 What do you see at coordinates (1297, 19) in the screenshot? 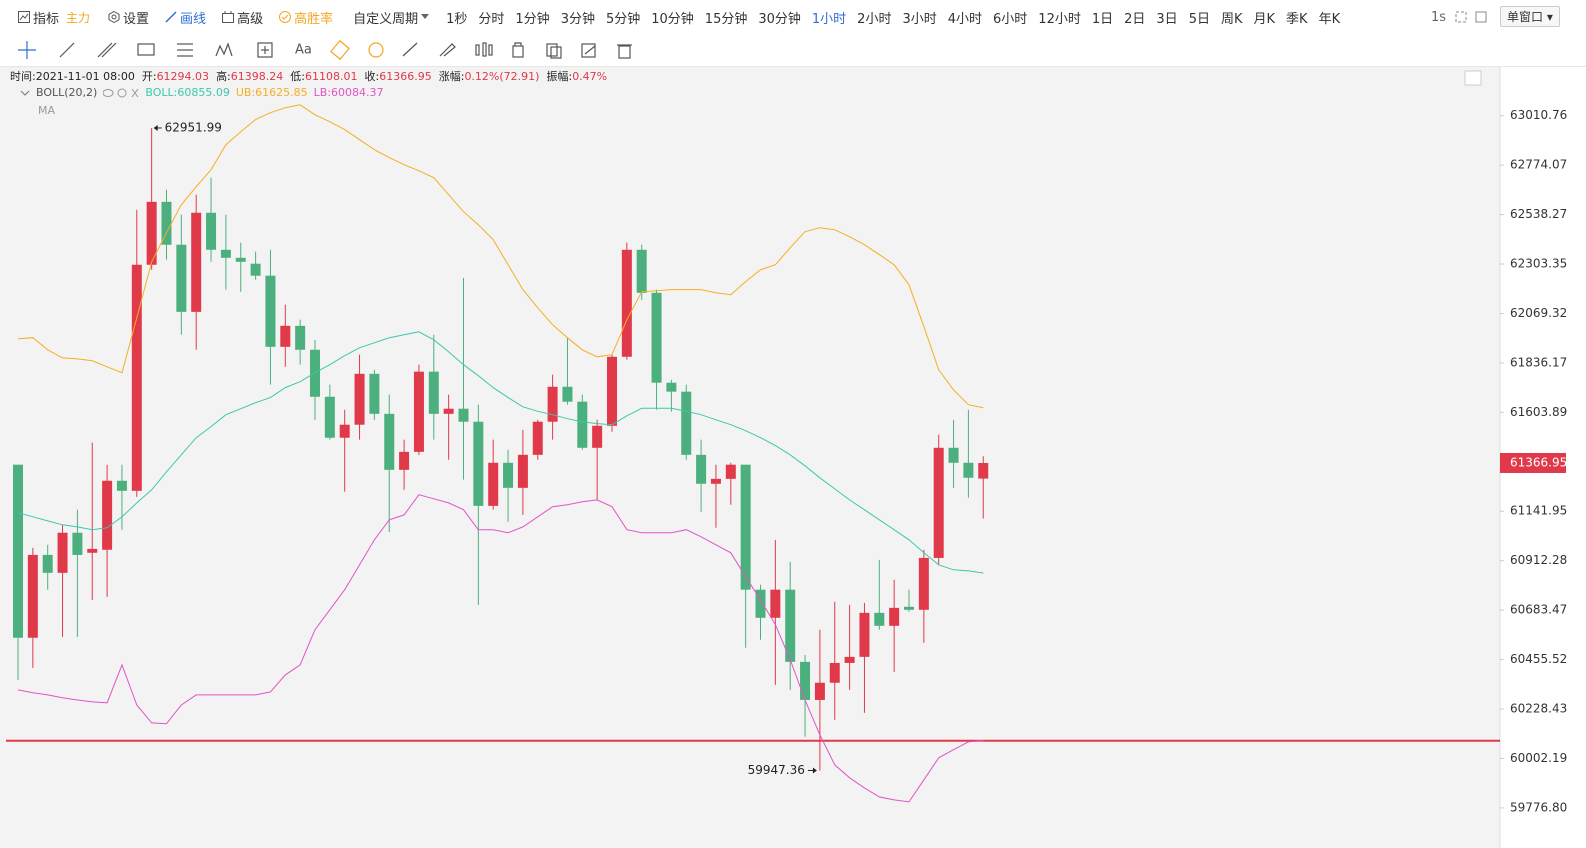
I see `period-button: 季K` at bounding box center [1297, 19].